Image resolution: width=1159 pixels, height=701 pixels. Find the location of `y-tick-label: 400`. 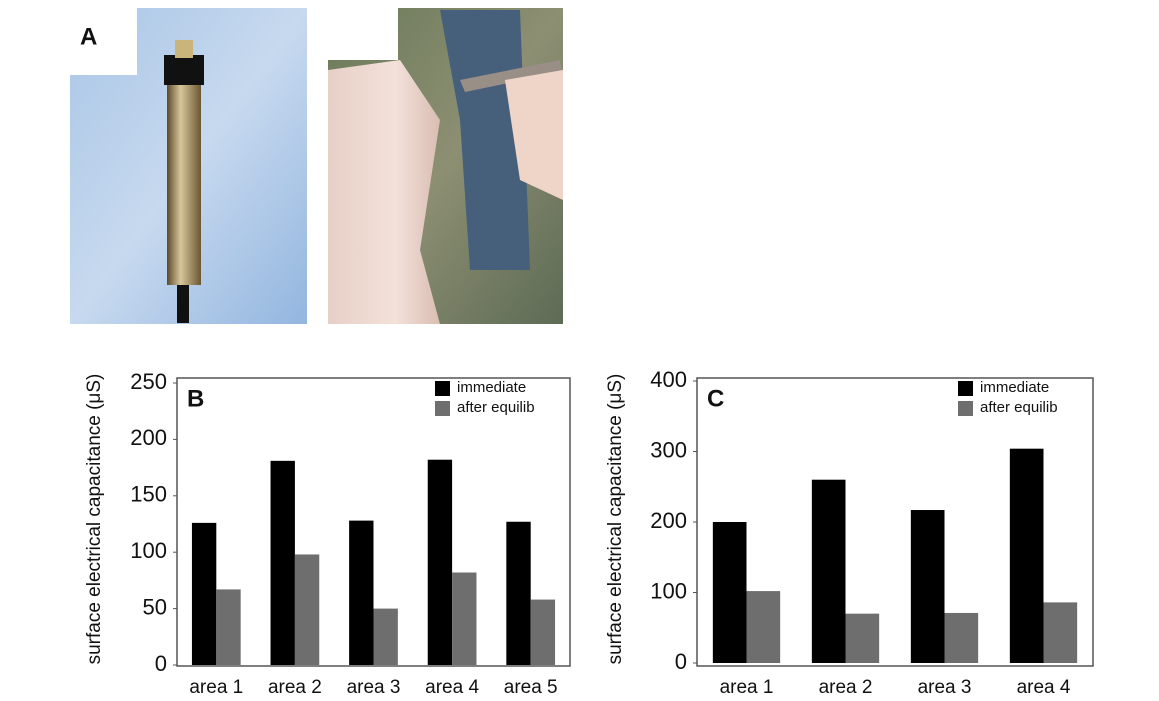

y-tick-label: 400 is located at coordinates (668, 379).